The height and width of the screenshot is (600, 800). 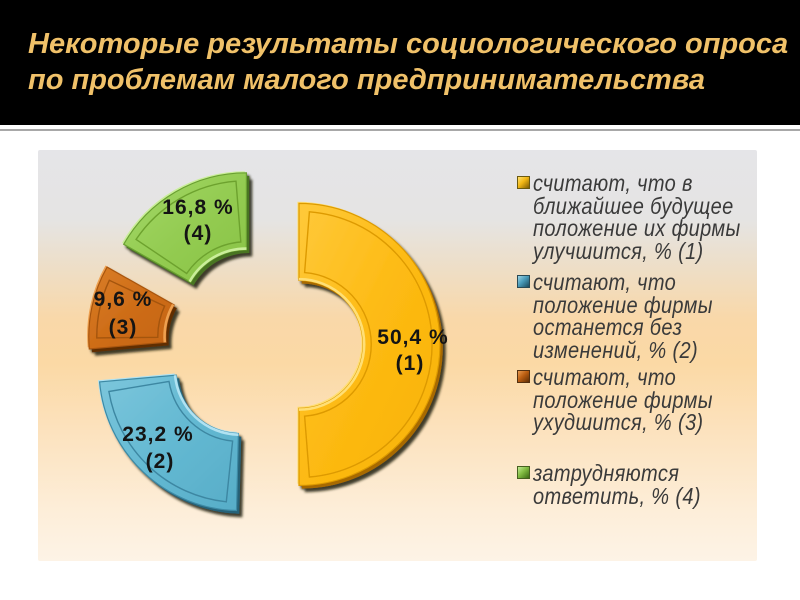 I want to click on svg-text: (2), so click(x=160, y=461).